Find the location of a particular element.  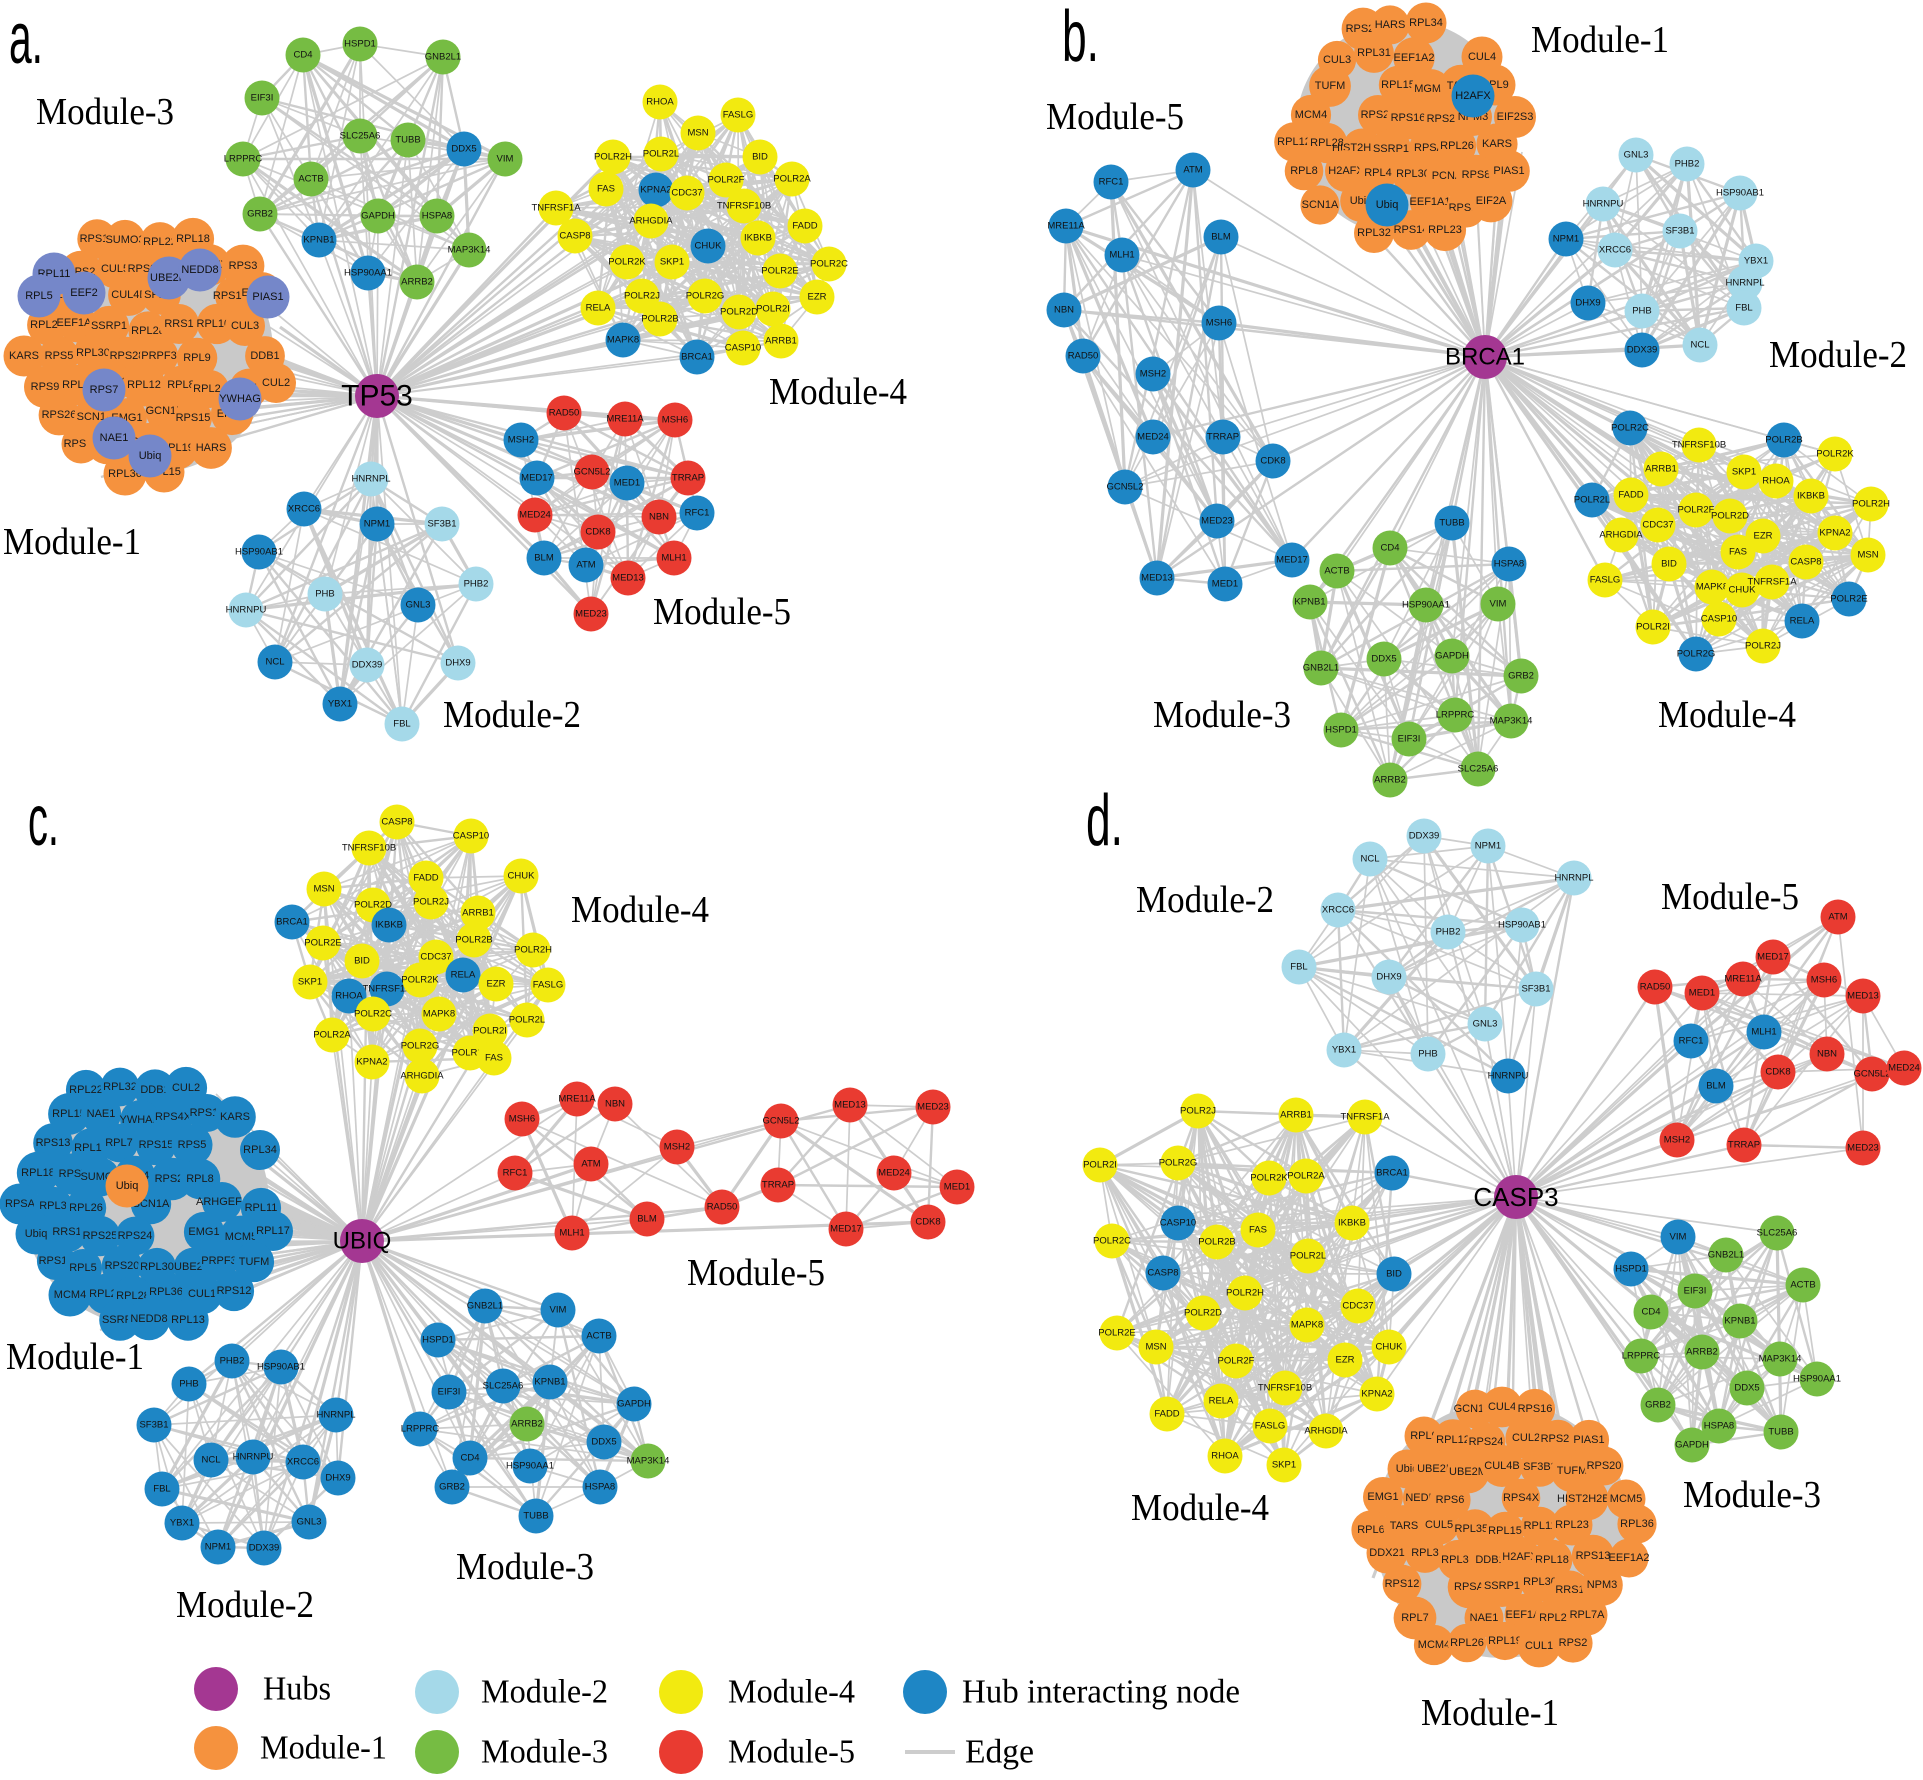

svg-text: RPL26 is located at coordinates (86, 1208).